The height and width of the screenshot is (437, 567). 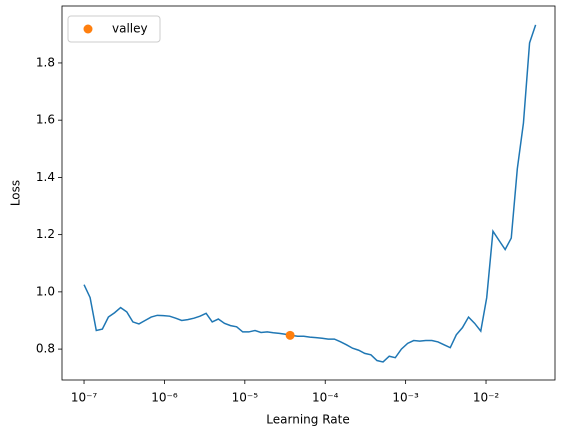 I want to click on x-axis-label: Learning Rate, so click(x=307, y=420).